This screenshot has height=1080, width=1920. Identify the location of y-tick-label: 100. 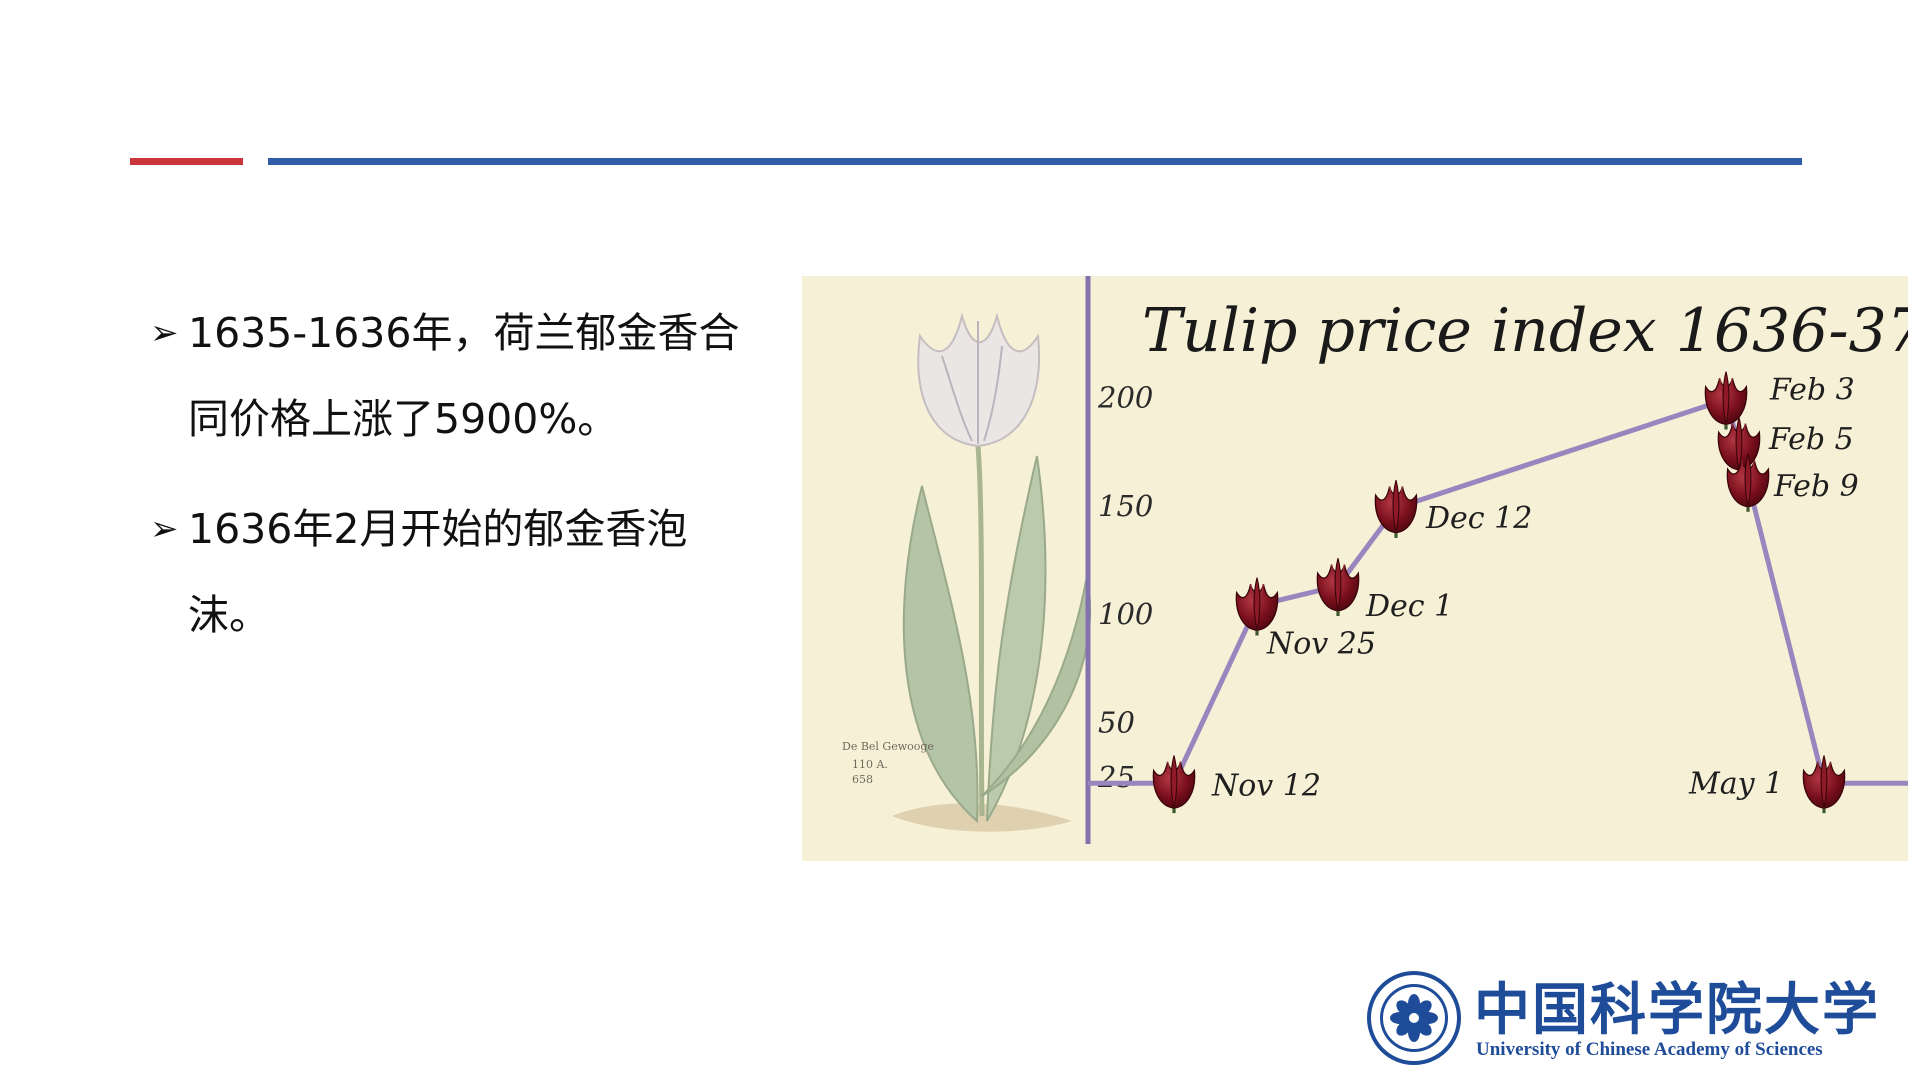
(1125, 614).